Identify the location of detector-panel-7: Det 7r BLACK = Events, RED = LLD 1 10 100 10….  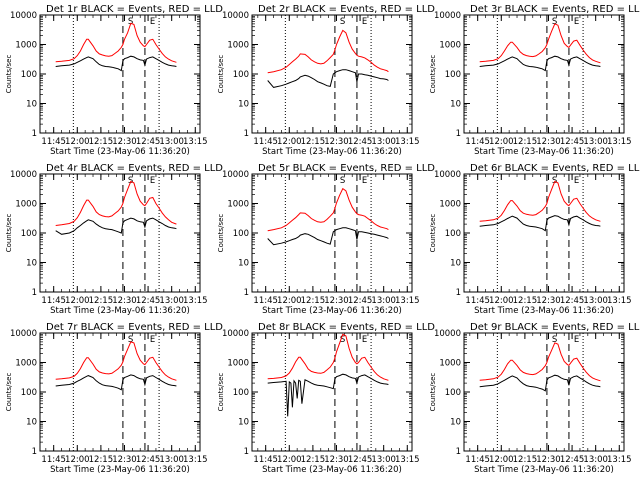
(114, 398).